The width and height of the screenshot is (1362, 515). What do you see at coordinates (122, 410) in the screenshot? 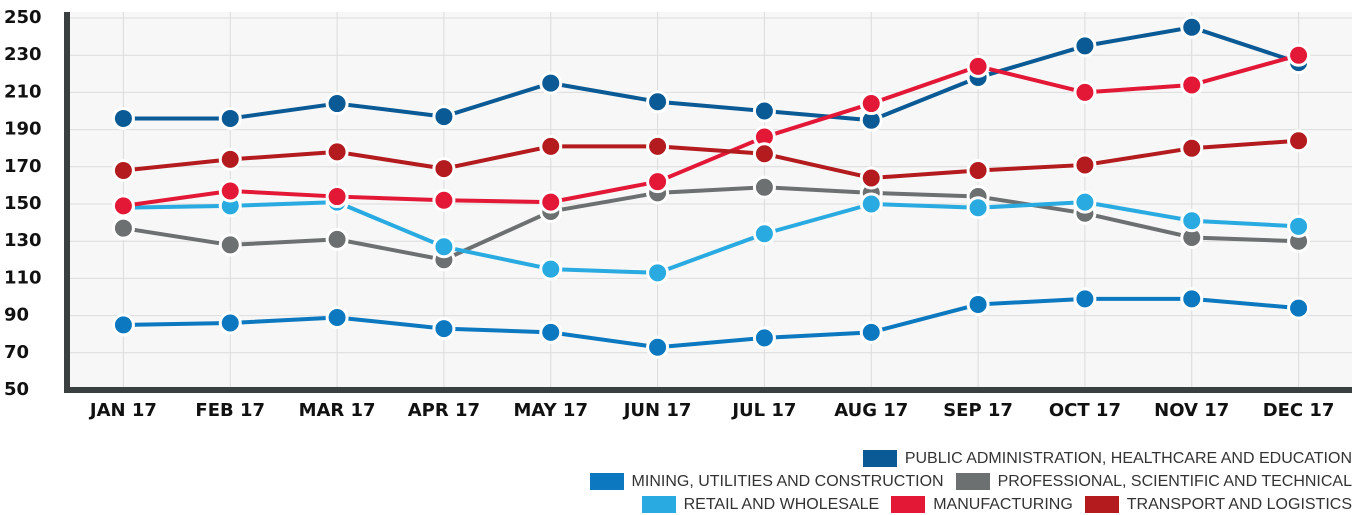
I see `x-tick-label: JAN 17` at bounding box center [122, 410].